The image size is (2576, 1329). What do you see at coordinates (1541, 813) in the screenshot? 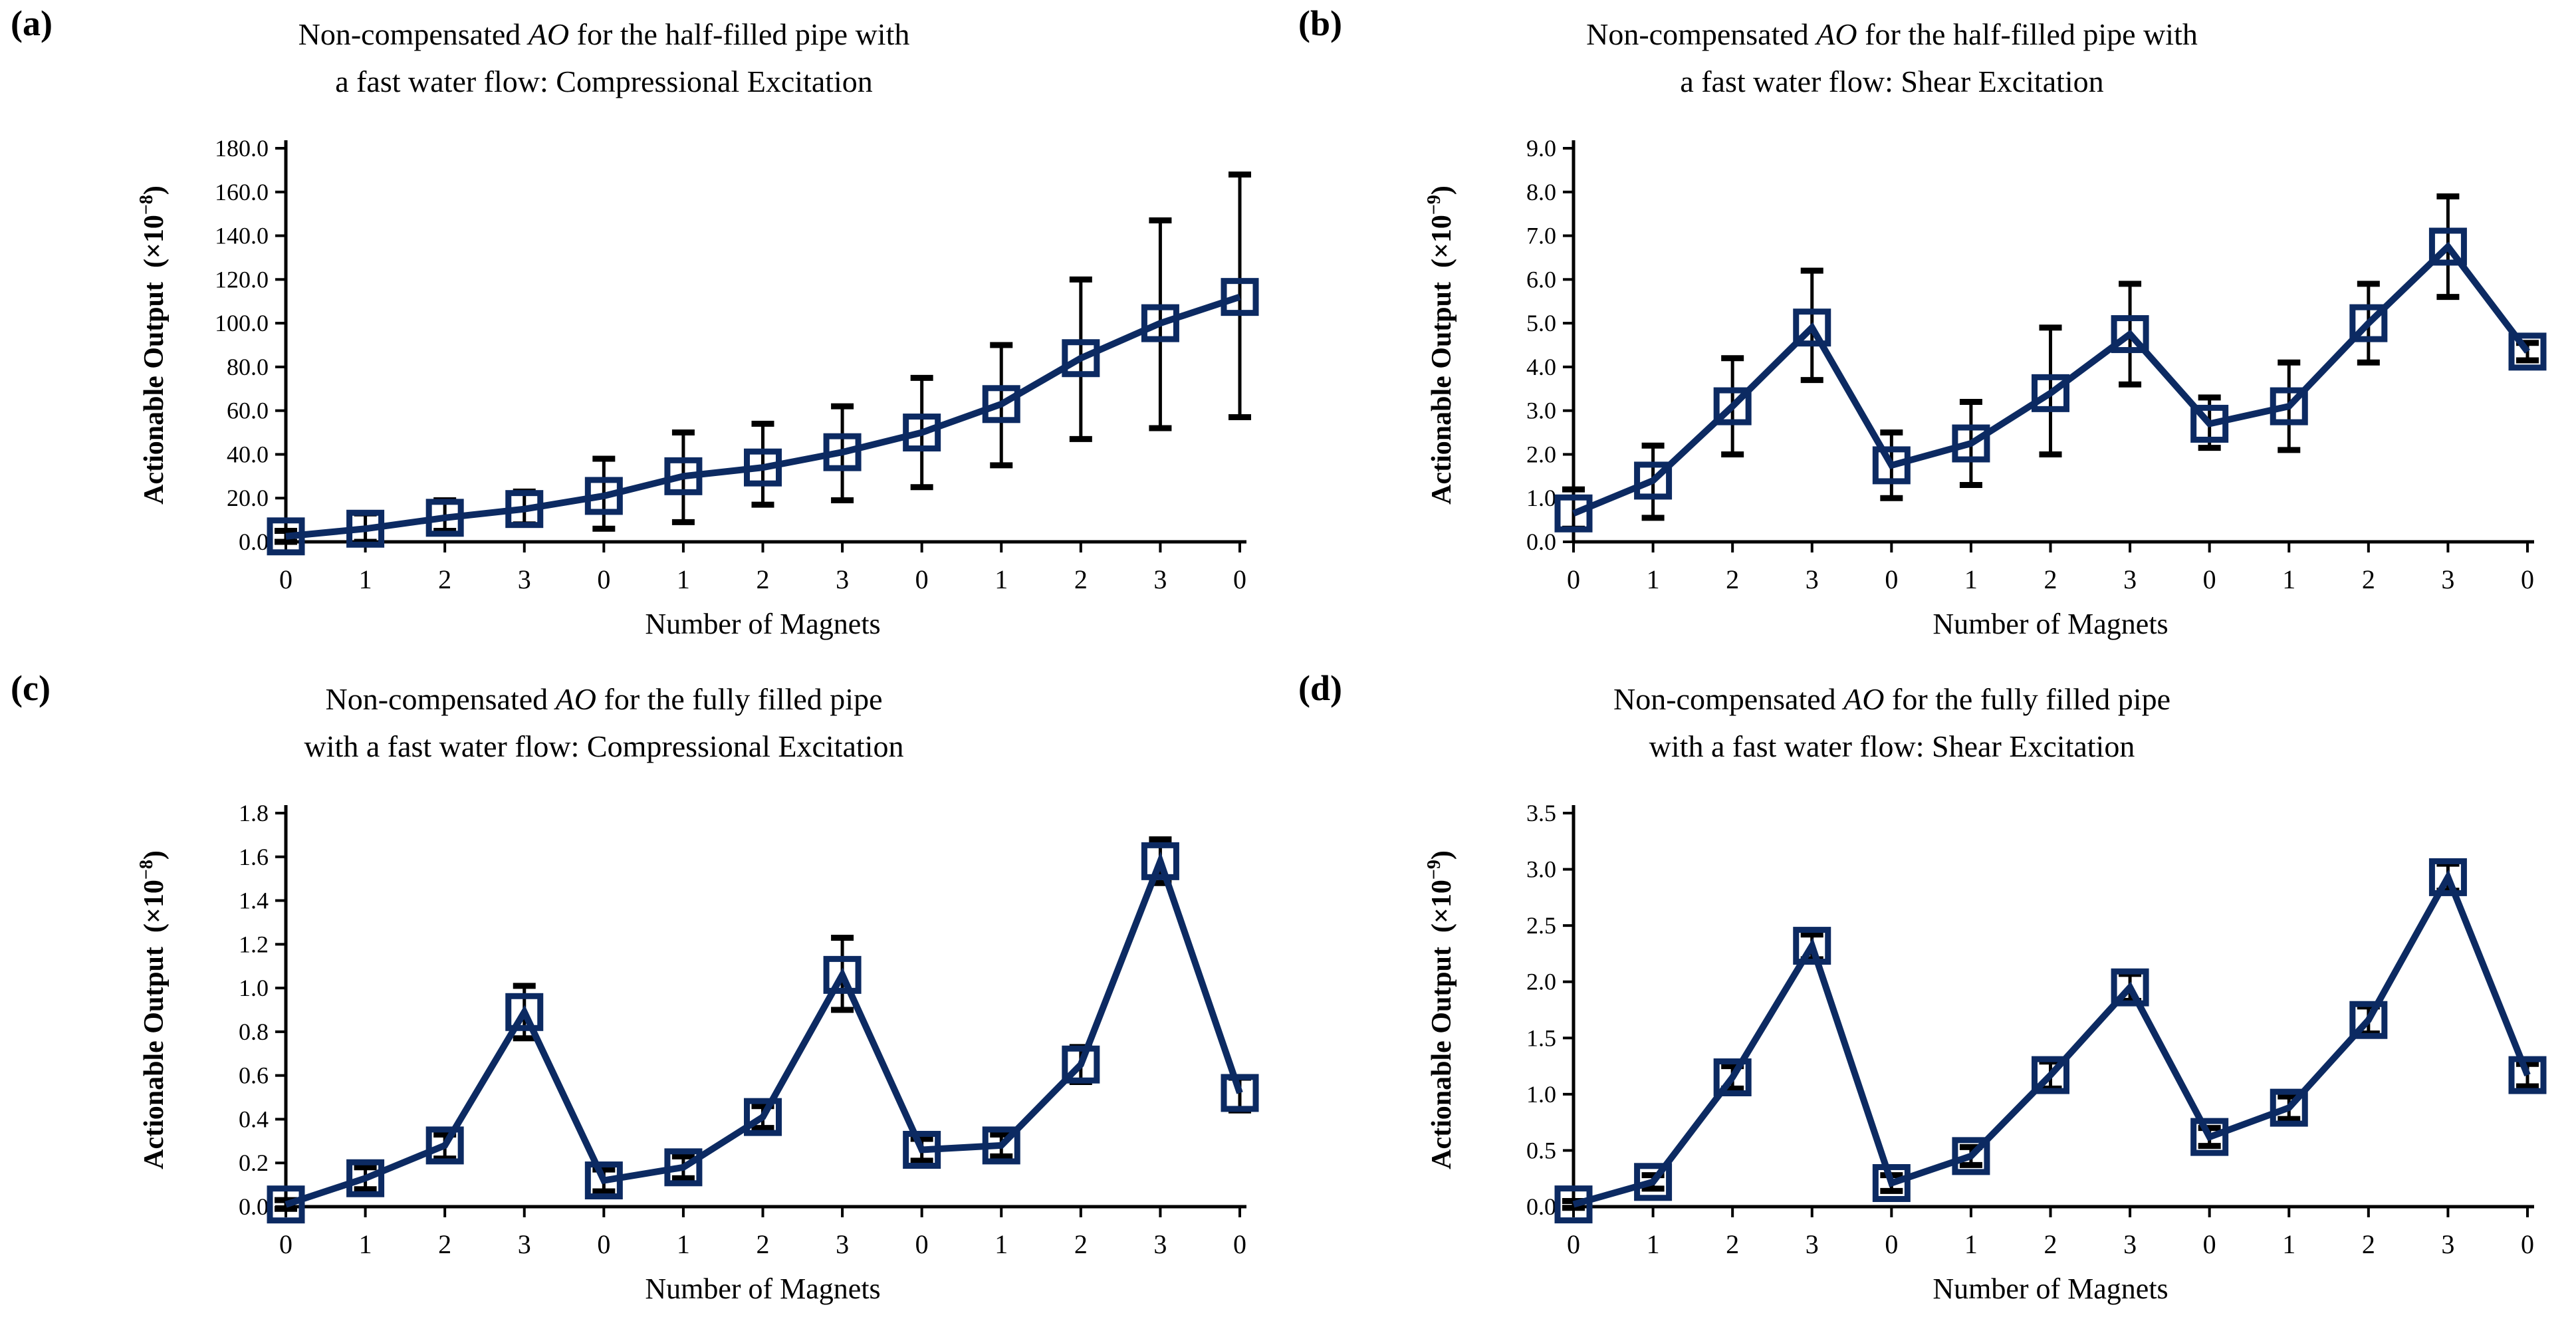
I see `y-tick-label: 3.5` at bounding box center [1541, 813].